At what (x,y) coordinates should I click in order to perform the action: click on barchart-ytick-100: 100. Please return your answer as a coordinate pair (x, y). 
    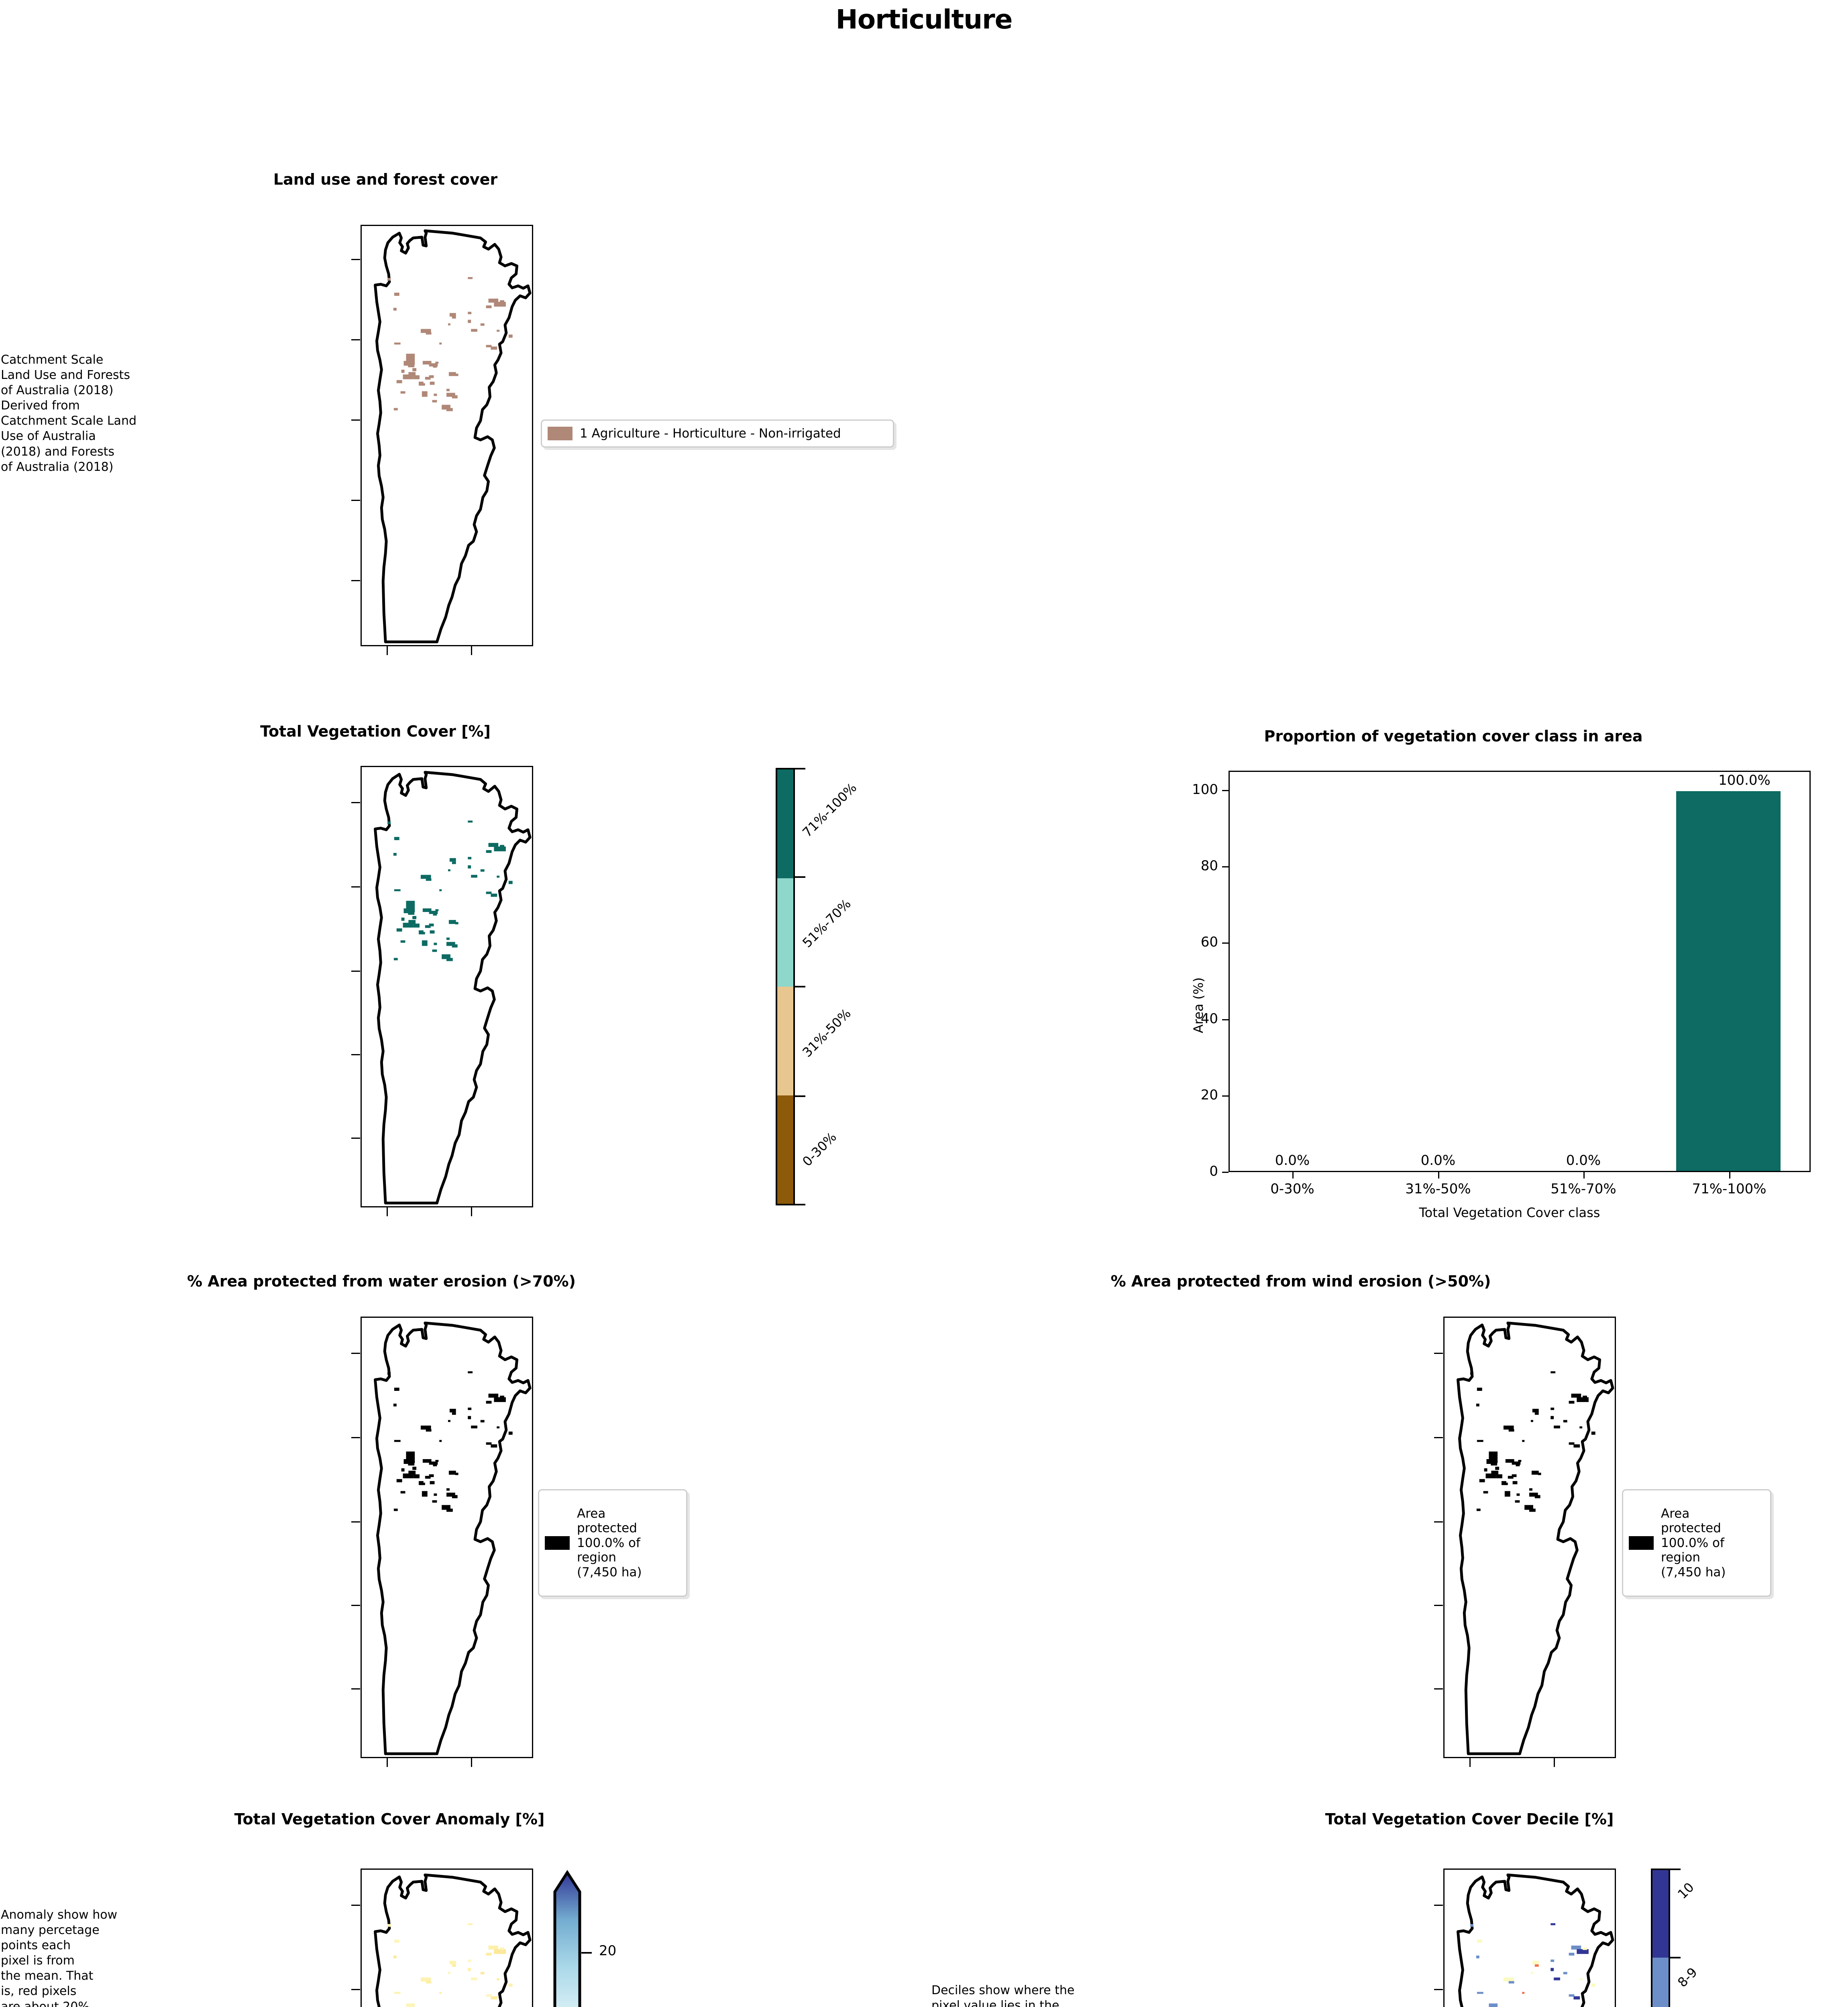
    Looking at the image, I should click on (1205, 790).